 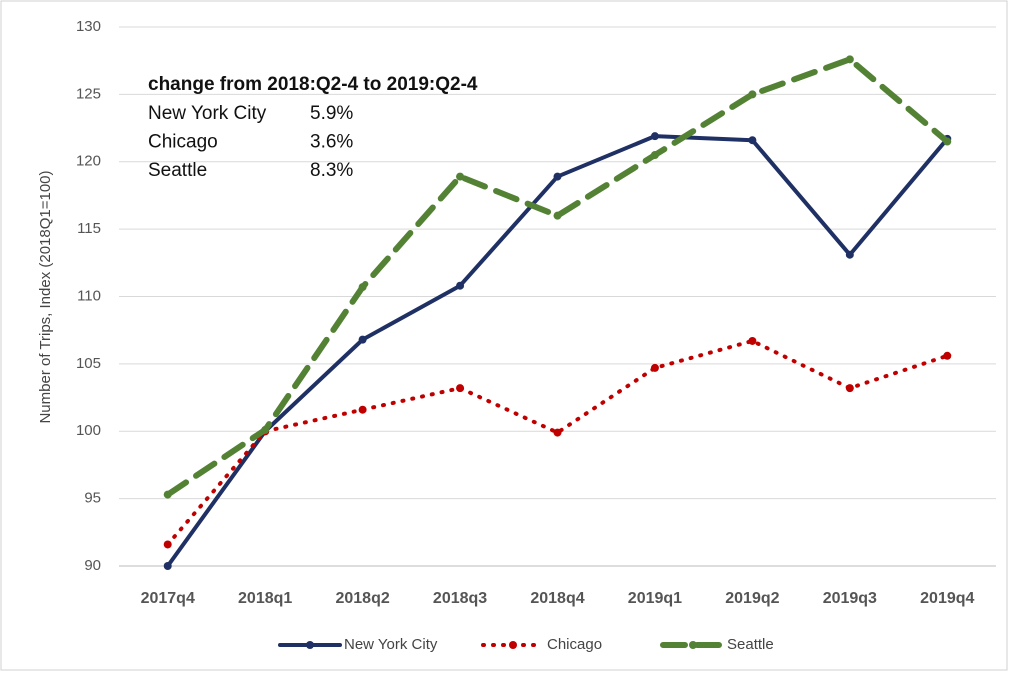 I want to click on annotation-name: Chicago, so click(x=183, y=142).